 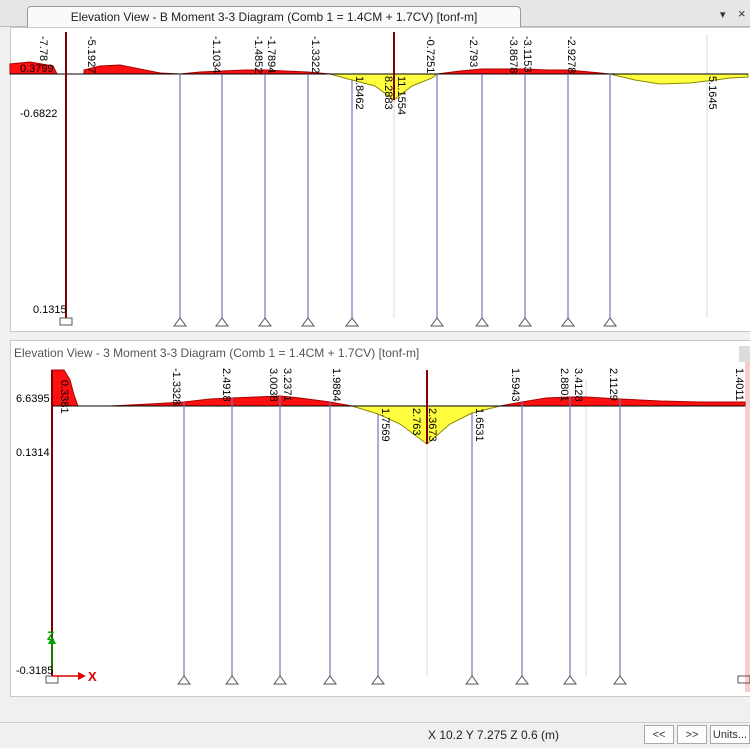 I want to click on d1-top-label: -1.7894, so click(x=271, y=54).